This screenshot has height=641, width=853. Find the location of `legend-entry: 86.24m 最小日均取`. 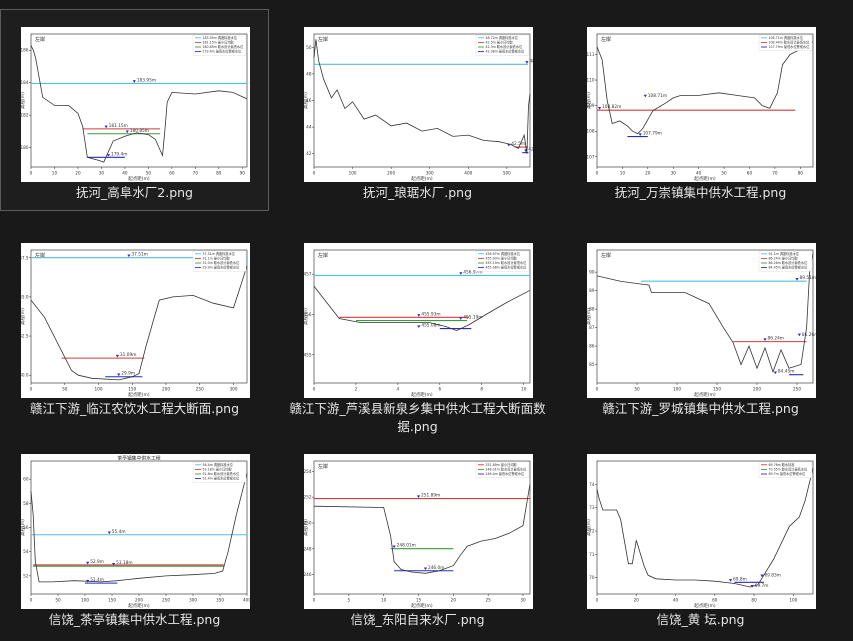

legend-entry: 86.24m 最小日均取 is located at coordinates (784, 257).